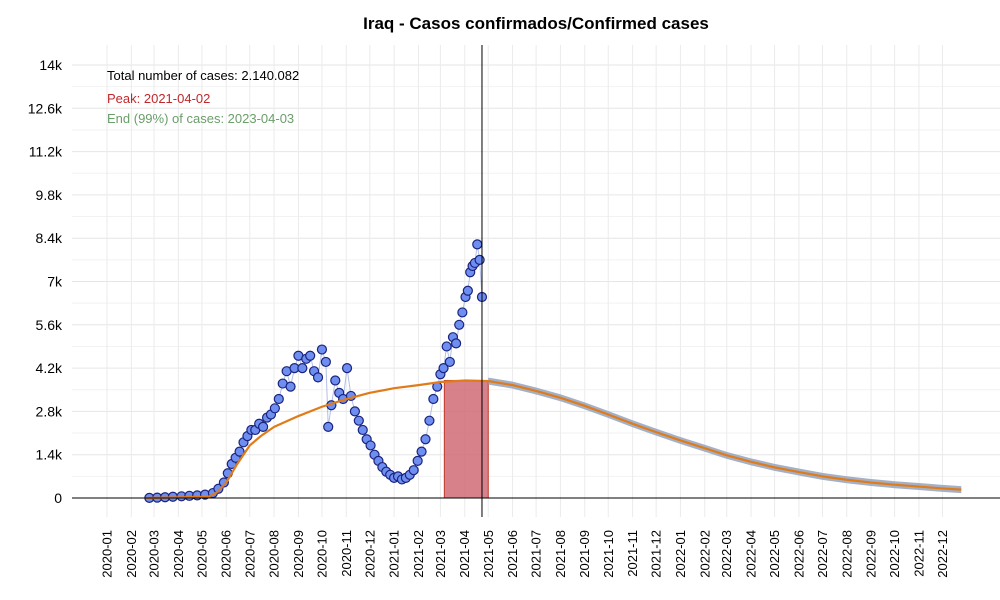 The width and height of the screenshot is (1000, 600). What do you see at coordinates (51, 65) in the screenshot?
I see `y-tick-label: 14k` at bounding box center [51, 65].